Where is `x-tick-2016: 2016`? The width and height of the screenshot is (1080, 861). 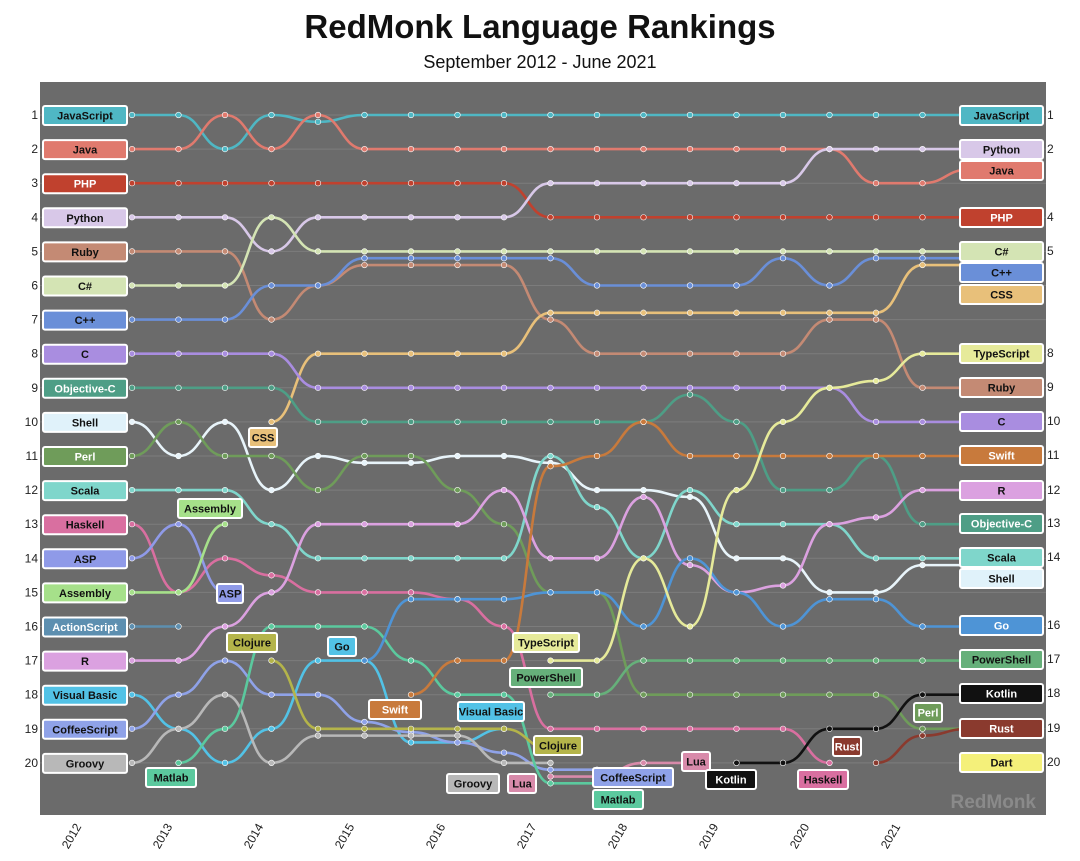 x-tick-2016: 2016 is located at coordinates (436, 836).